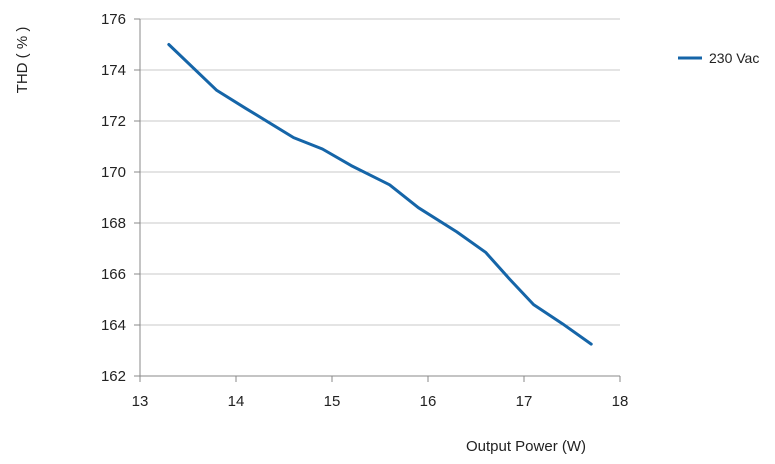 The width and height of the screenshot is (775, 464). What do you see at coordinates (524, 401) in the screenshot?
I see `x-tick-label-17: 17` at bounding box center [524, 401].